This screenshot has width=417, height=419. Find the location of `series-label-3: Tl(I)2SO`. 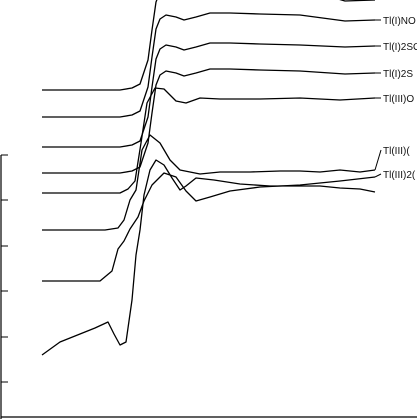

series-label-3: Tl(I)2SO is located at coordinates (400, 47).